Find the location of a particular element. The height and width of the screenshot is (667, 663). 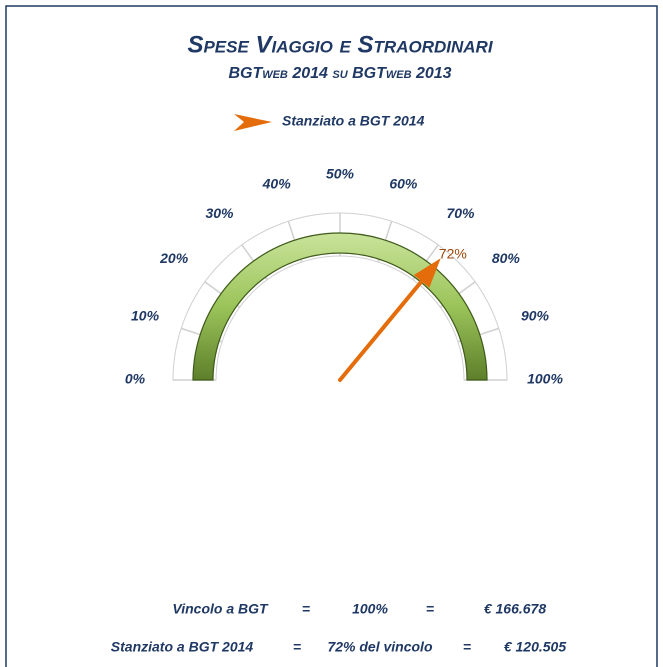

chart-subtitle: BGTweb 2014 su BGTweb 2013 is located at coordinates (339, 73).